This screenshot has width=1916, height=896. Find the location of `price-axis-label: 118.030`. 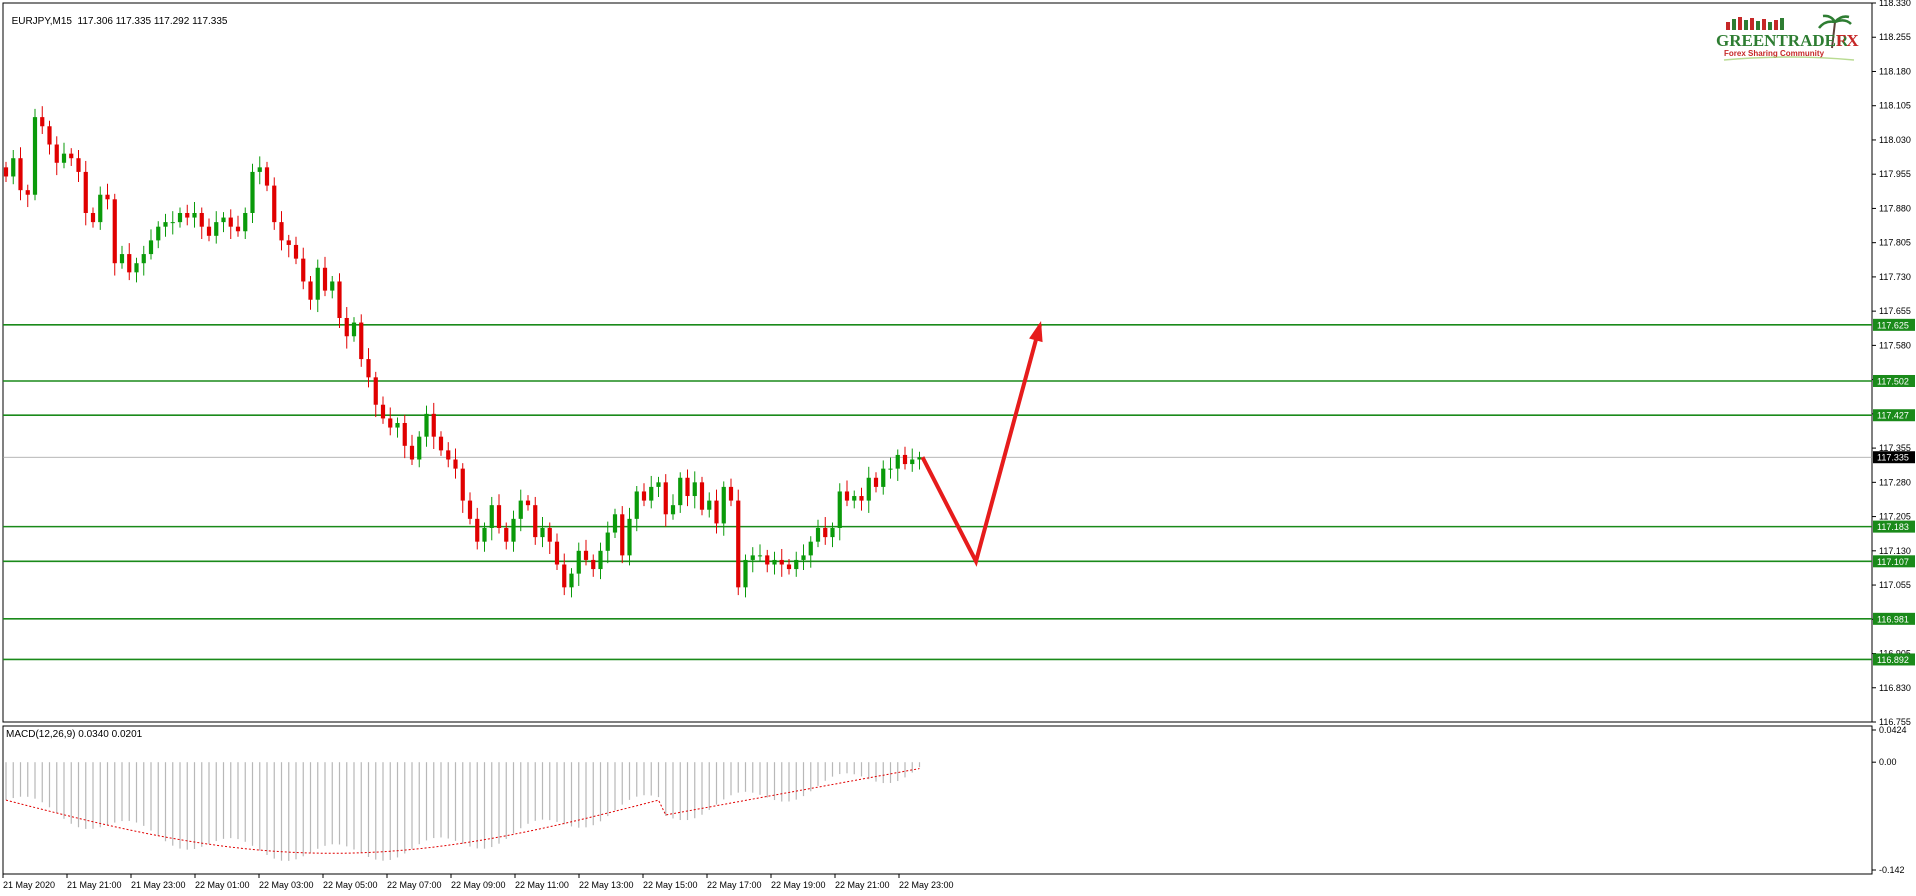

price-axis-label: 118.030 is located at coordinates (1895, 140).